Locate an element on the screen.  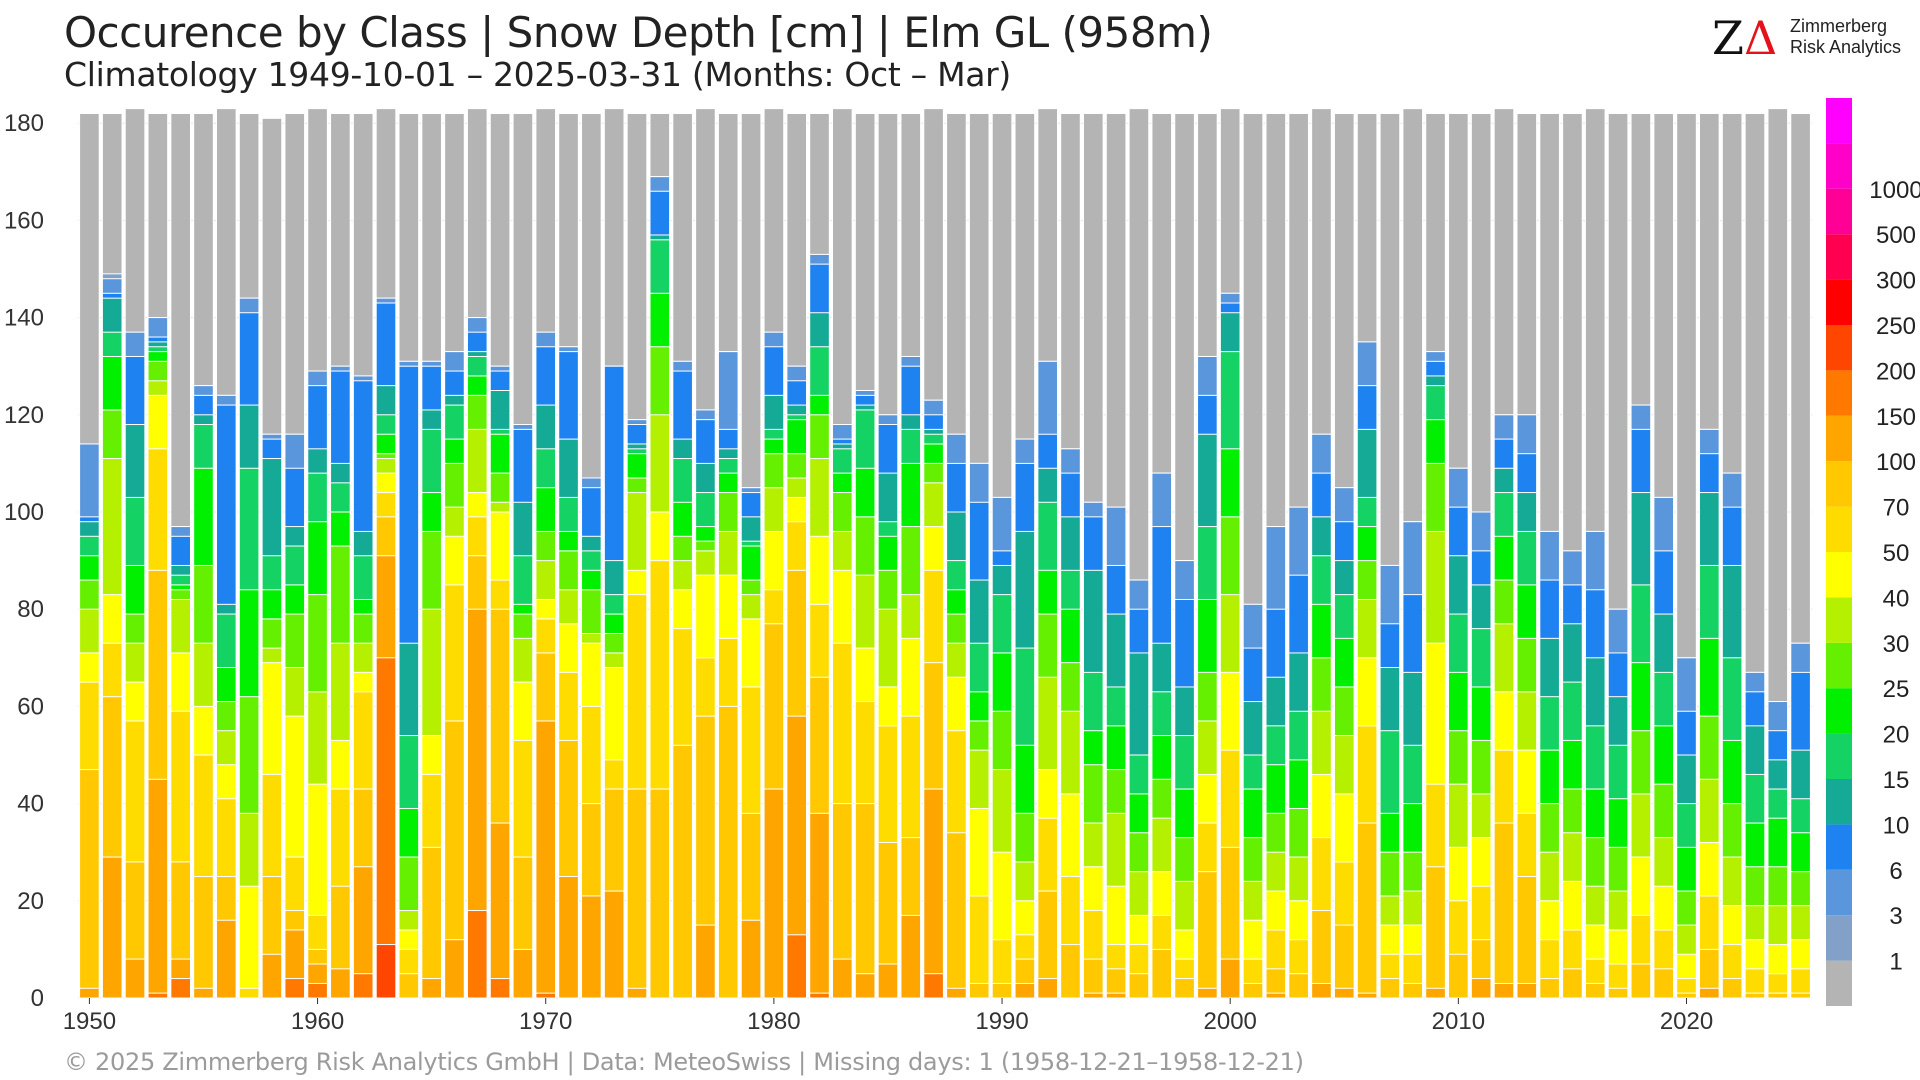
y-tick-label-0: 0 is located at coordinates (37, 998).